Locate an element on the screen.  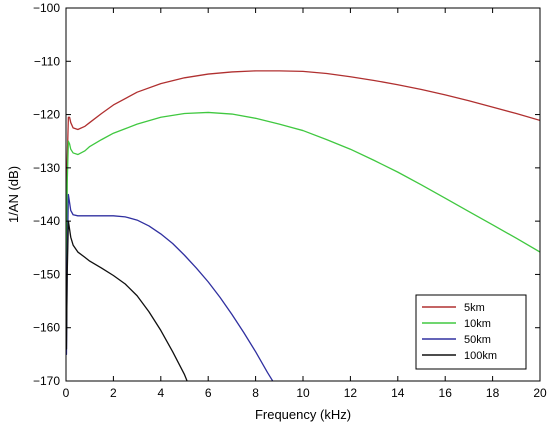
legend-label: 100km is located at coordinates (480, 356).